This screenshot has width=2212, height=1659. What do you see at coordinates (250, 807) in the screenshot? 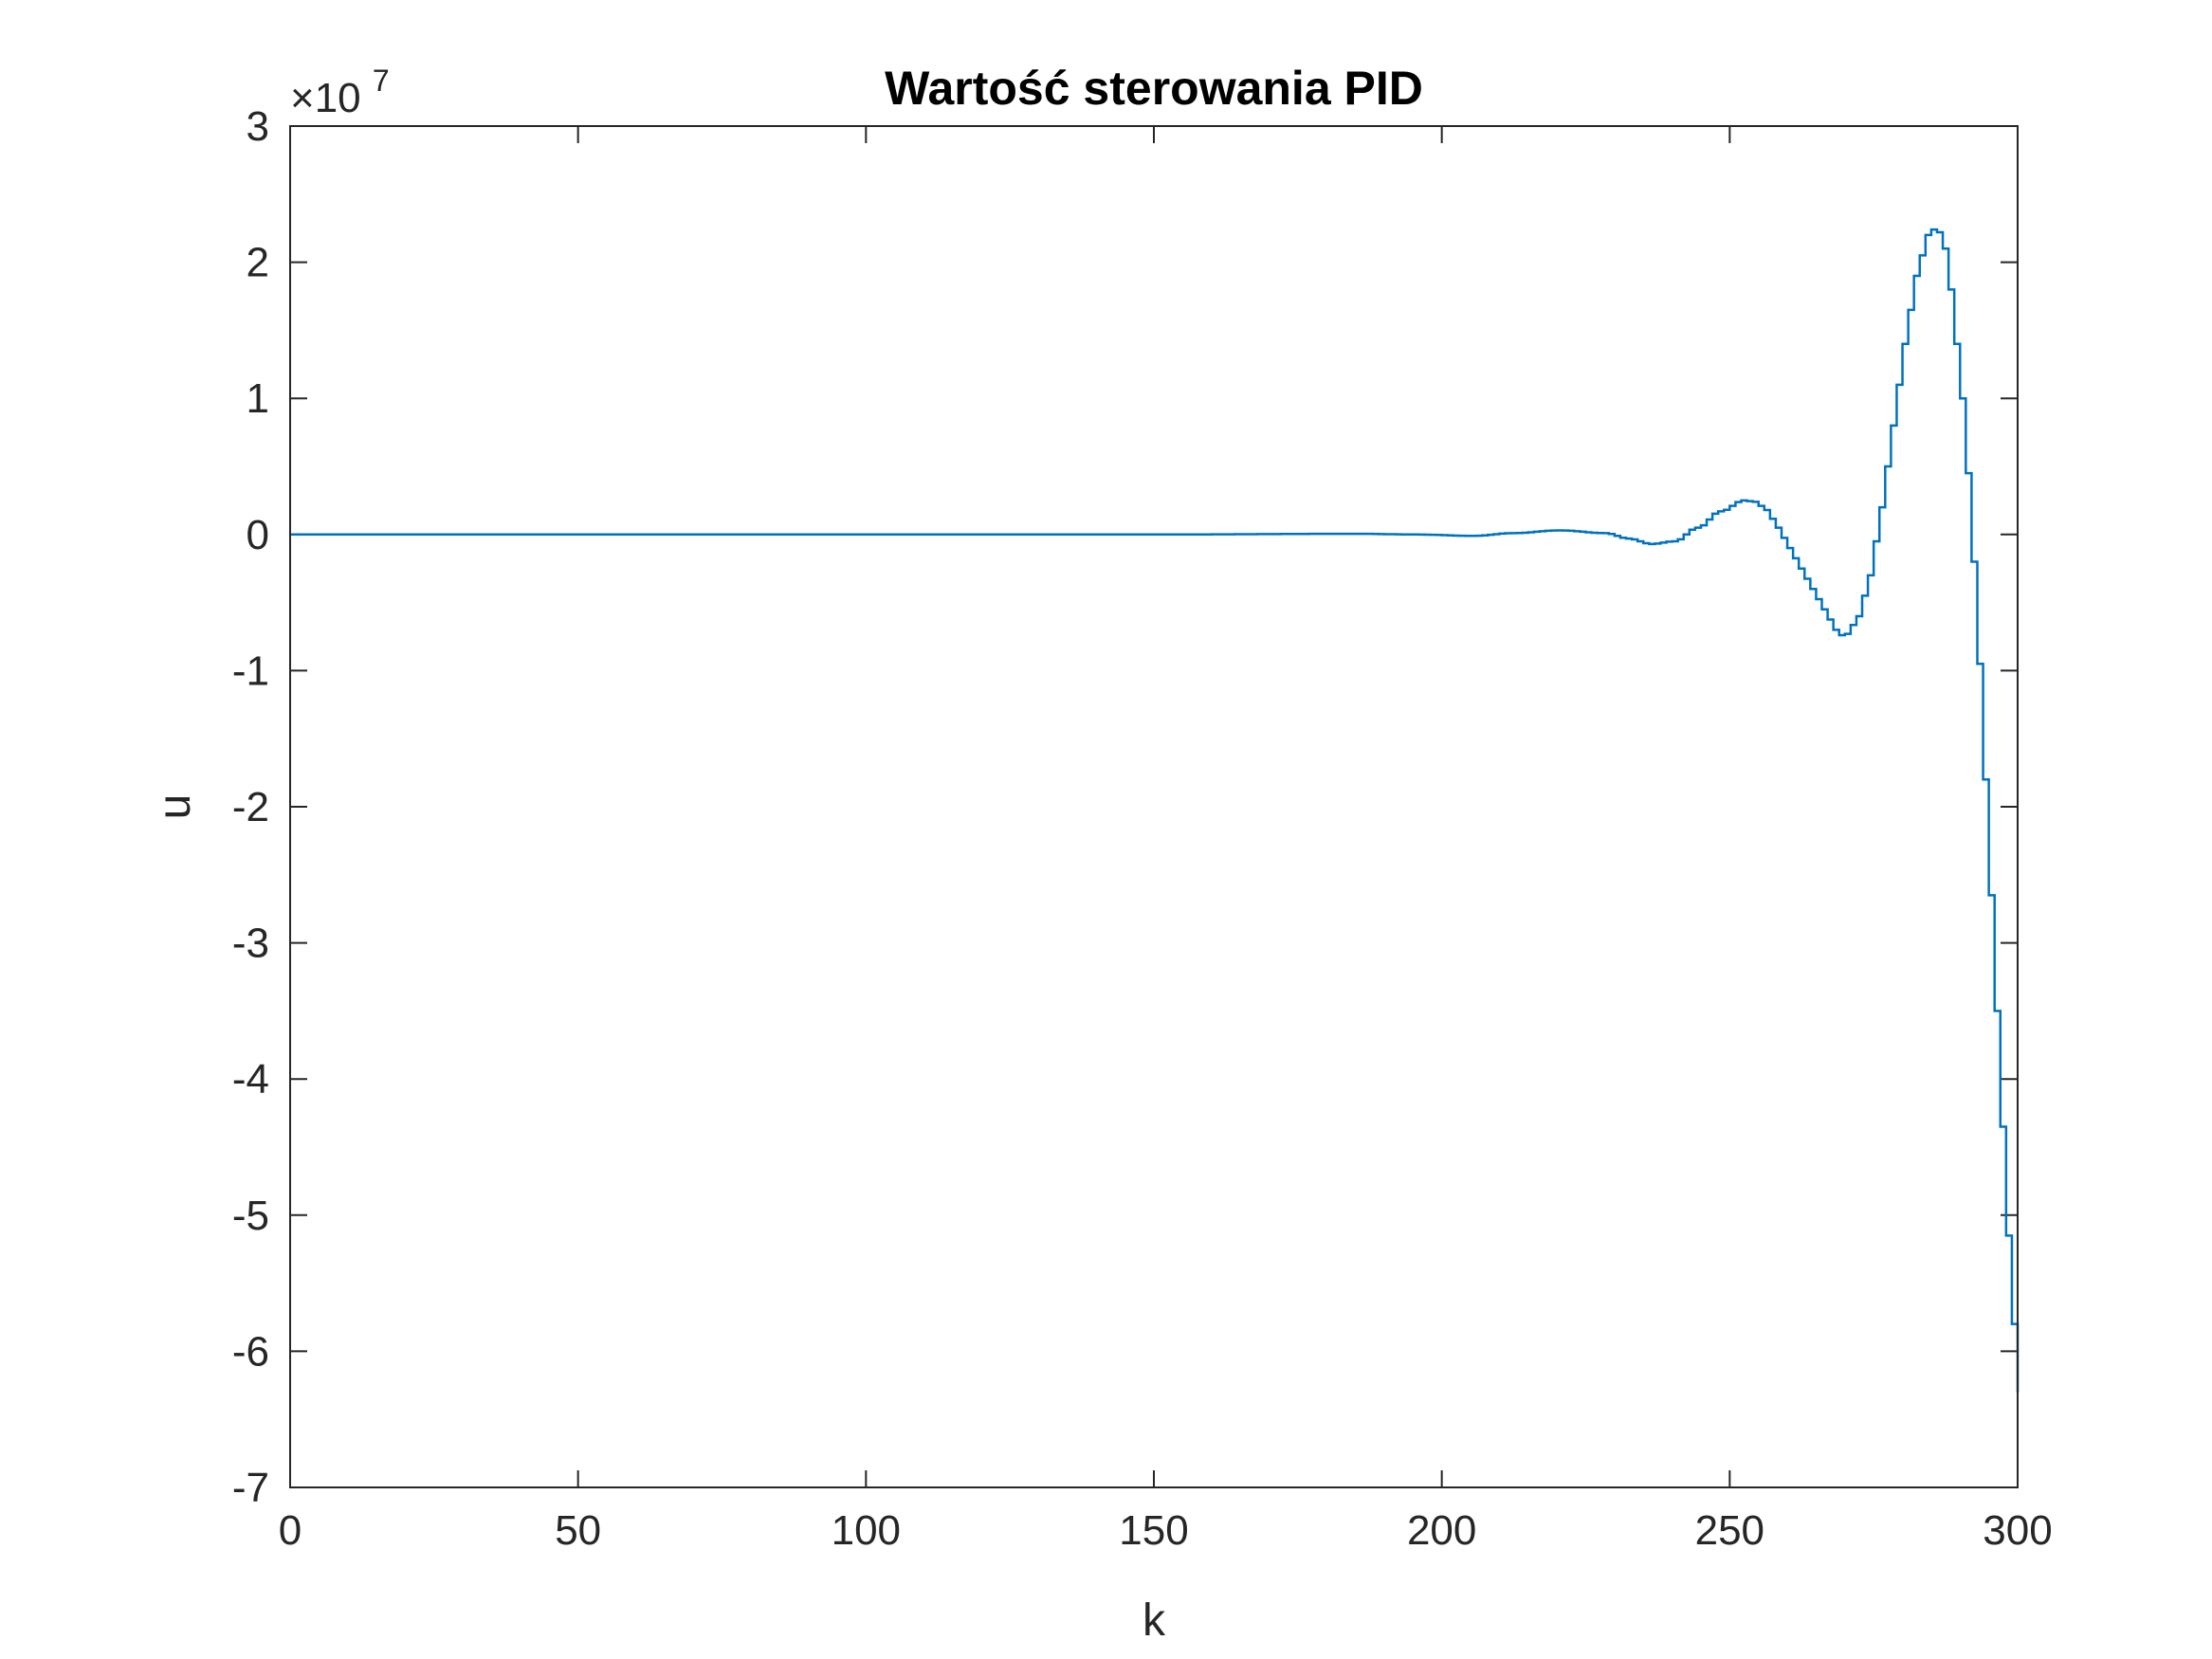
I see `y-tick-label: -2` at bounding box center [250, 807].